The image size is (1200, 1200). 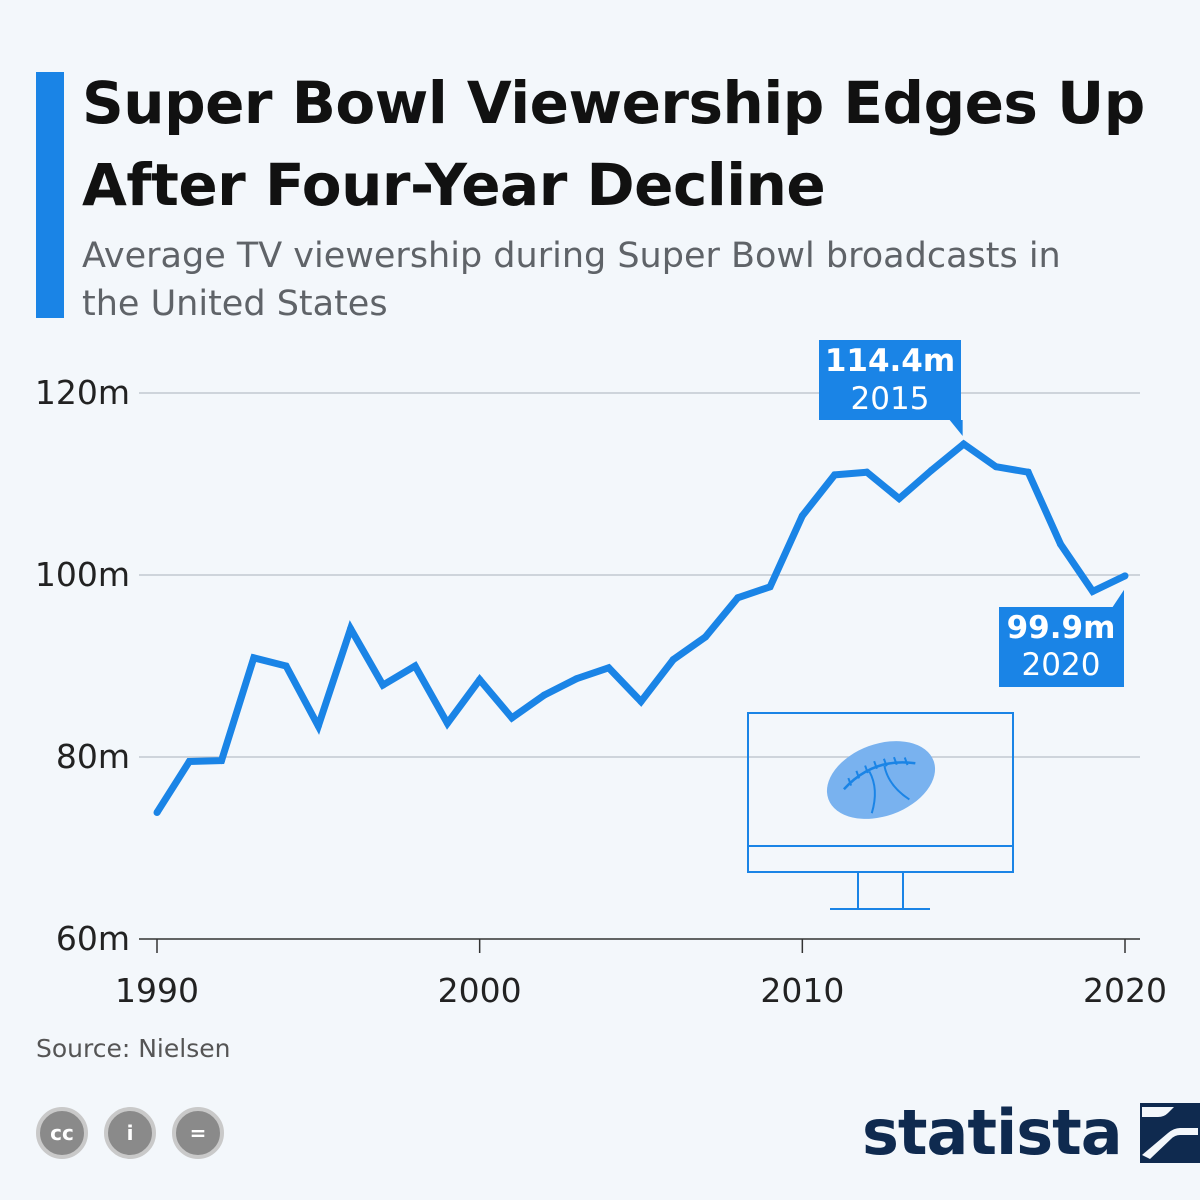 What do you see at coordinates (318, 726) in the screenshot?
I see `data-point-1995` at bounding box center [318, 726].